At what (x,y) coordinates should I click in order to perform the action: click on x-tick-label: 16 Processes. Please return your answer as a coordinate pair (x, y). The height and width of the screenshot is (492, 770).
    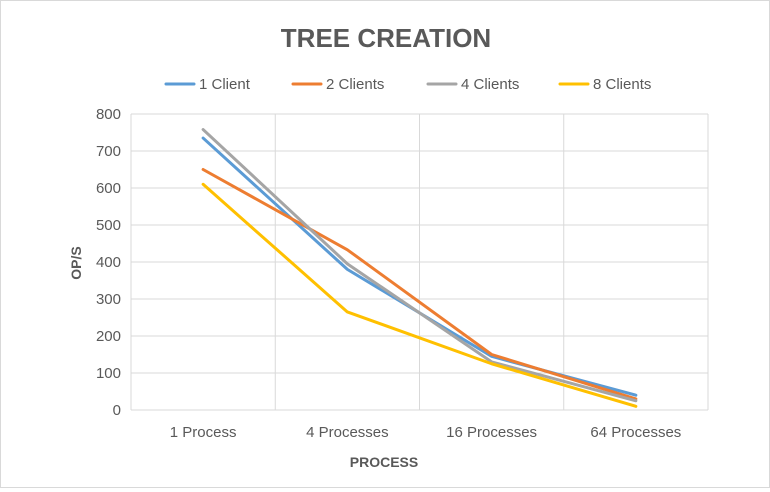
    Looking at the image, I should click on (491, 432).